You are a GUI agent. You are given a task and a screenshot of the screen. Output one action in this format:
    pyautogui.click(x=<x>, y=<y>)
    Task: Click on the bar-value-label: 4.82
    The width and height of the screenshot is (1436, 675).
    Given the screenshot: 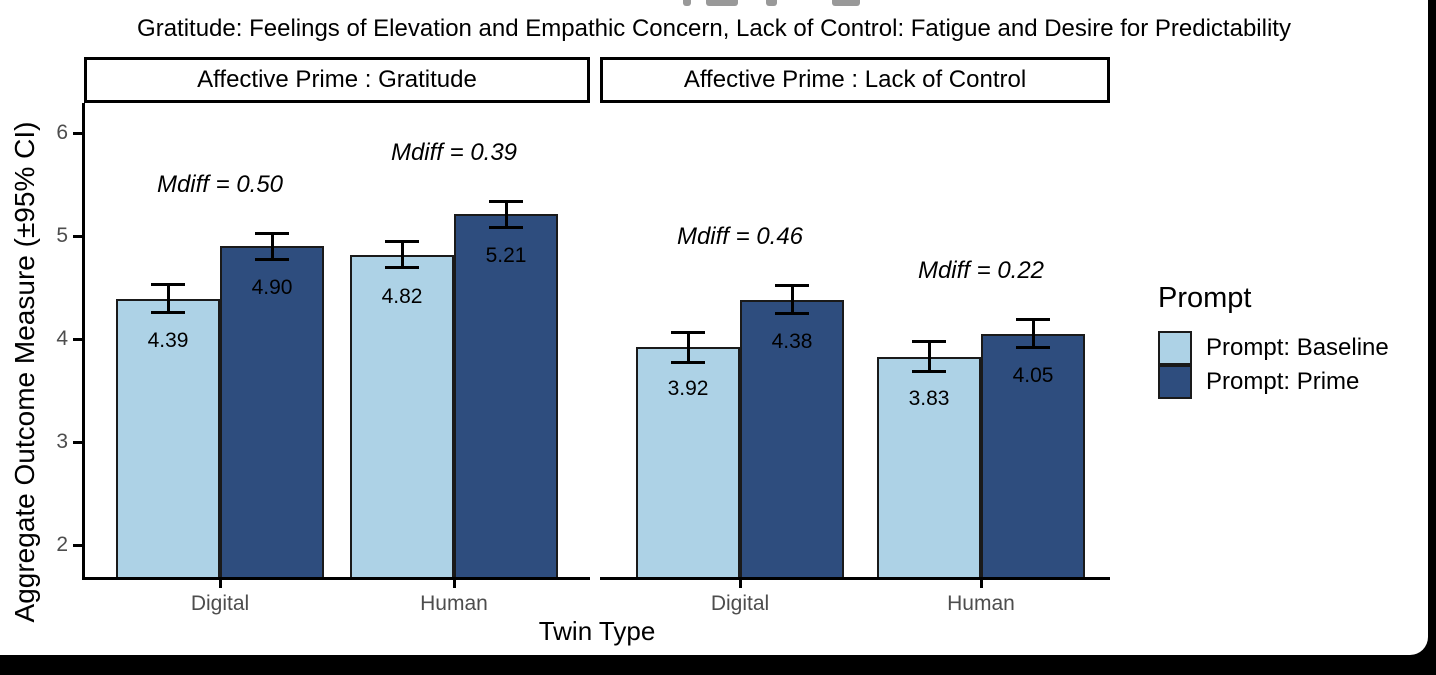 What is the action you would take?
    pyautogui.click(x=402, y=296)
    